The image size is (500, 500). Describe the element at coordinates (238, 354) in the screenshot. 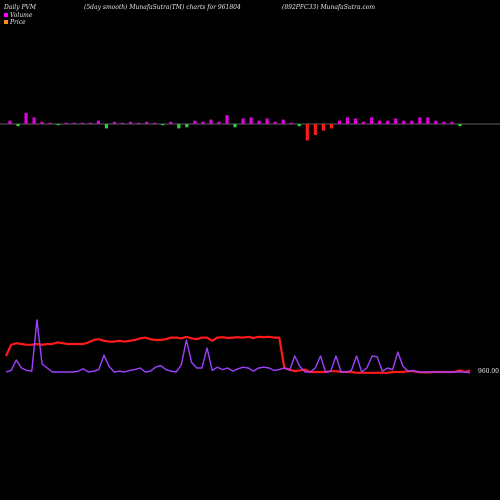

I see `price-line` at that location.